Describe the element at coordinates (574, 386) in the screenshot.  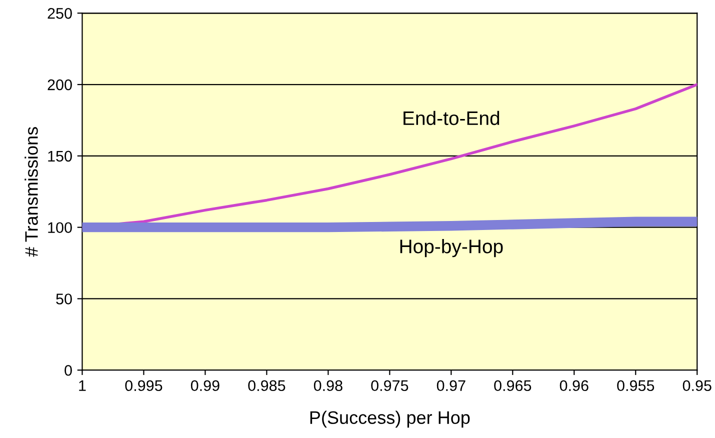
I see `x-tick-label: 0.96` at that location.